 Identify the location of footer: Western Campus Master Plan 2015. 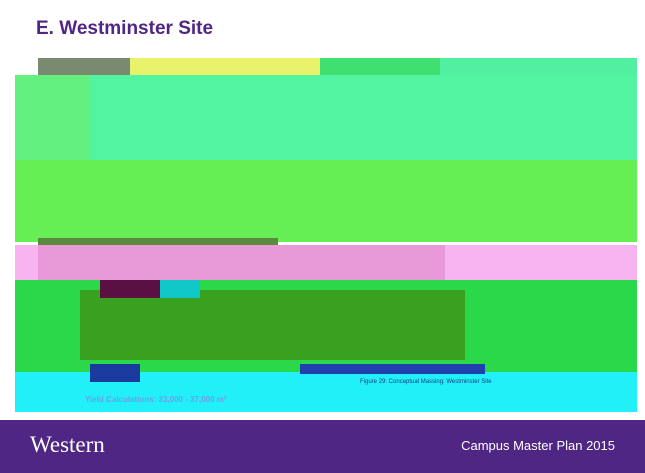
(322, 446).